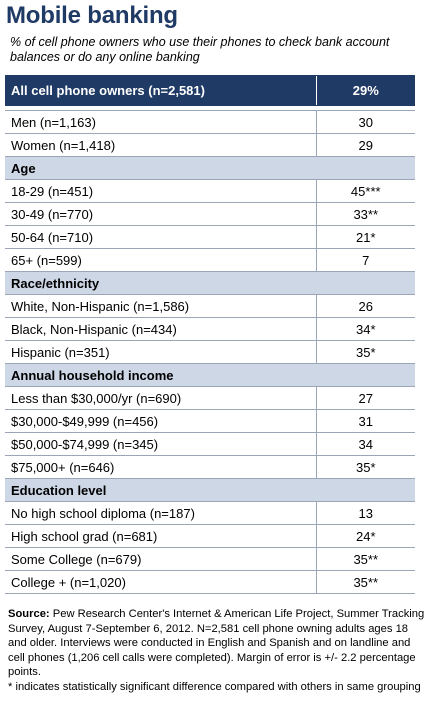 This screenshot has height=718, width=440. Describe the element at coordinates (160, 421) in the screenshot. I see `row-label: $30,000-$49,999 (n=456)` at that location.